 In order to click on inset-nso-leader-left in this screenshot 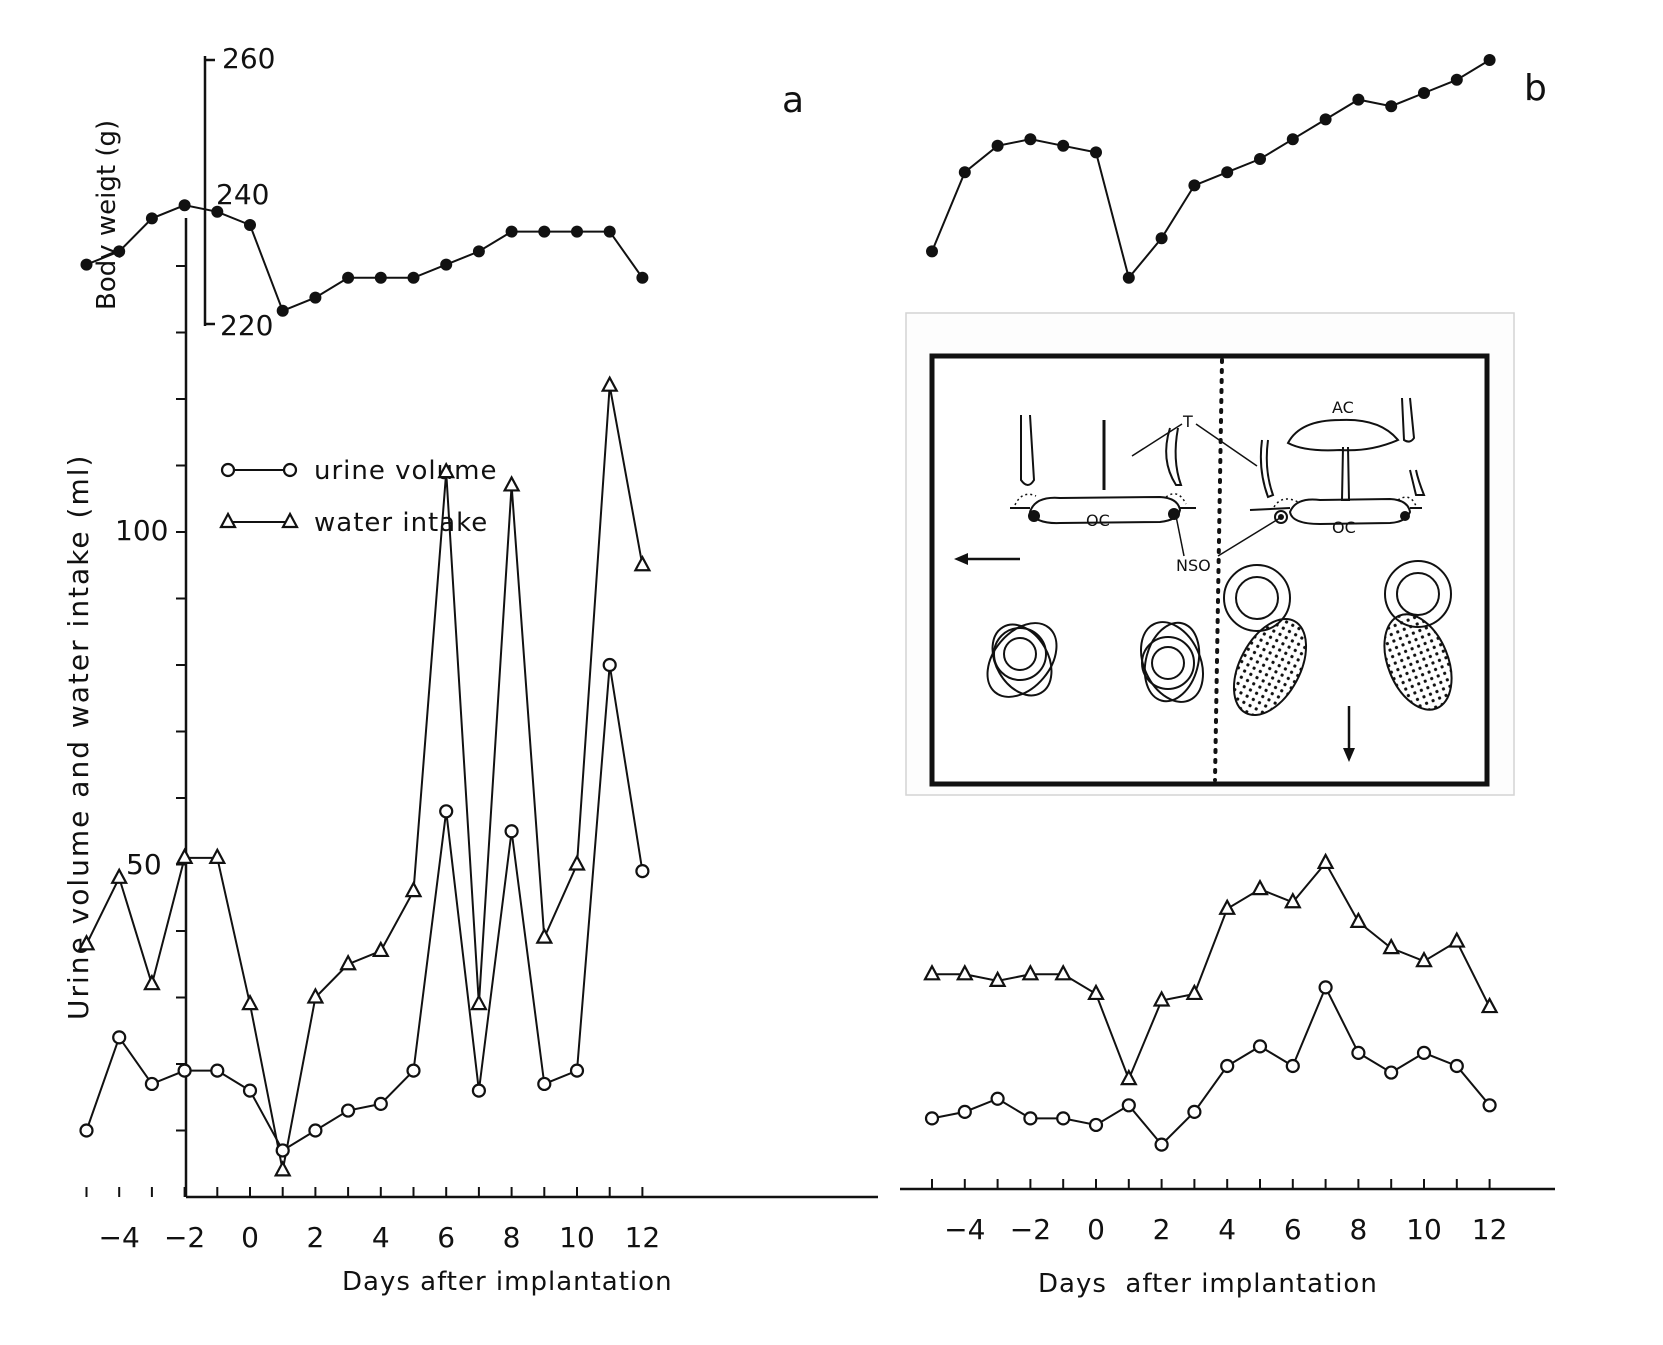, I will do `click(1180, 536)`.